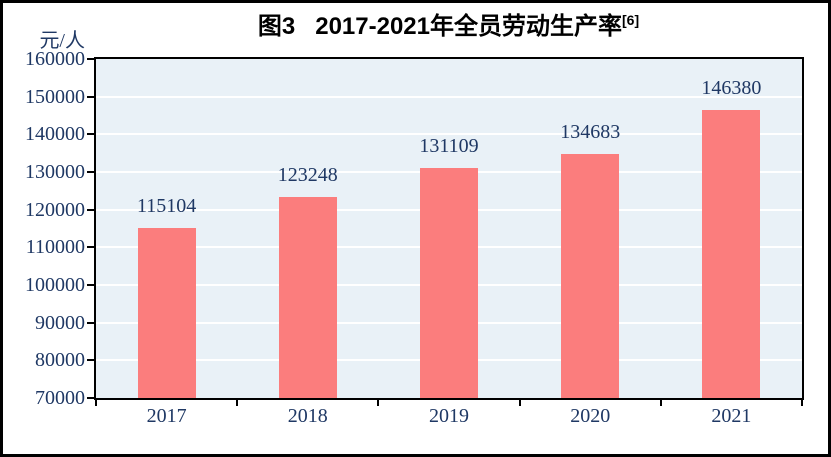  What do you see at coordinates (60, 398) in the screenshot?
I see `y-axis-tick-label: 70000` at bounding box center [60, 398].